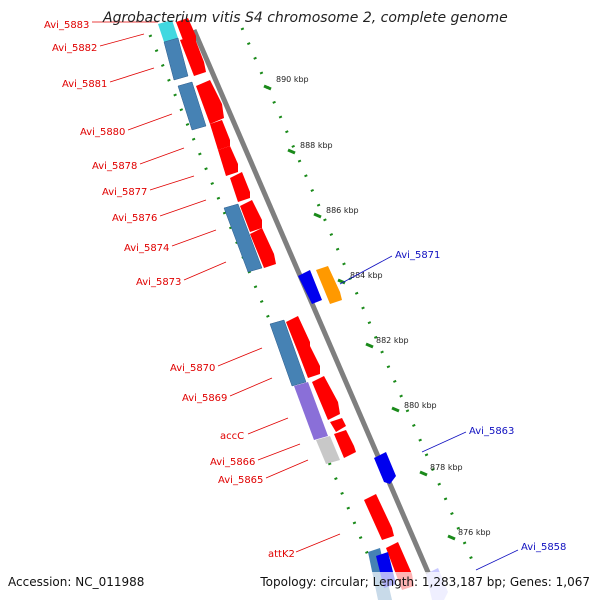 The image size is (600, 600). Describe the element at coordinates (474, 532) in the screenshot. I see `tick-label: 876 kbp` at that location.